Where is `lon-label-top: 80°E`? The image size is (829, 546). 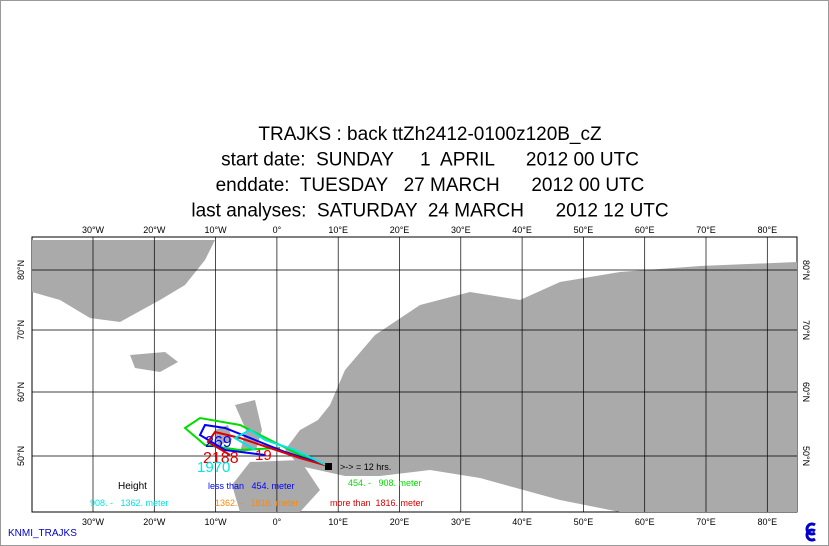 lon-label-top: 80°E is located at coordinates (767, 230).